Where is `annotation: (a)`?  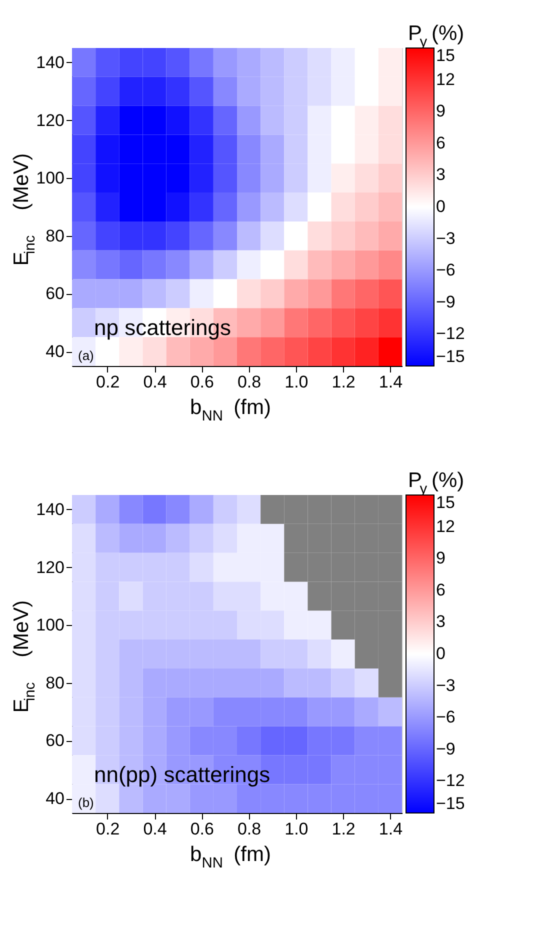
annotation: (a) is located at coordinates (86, 355).